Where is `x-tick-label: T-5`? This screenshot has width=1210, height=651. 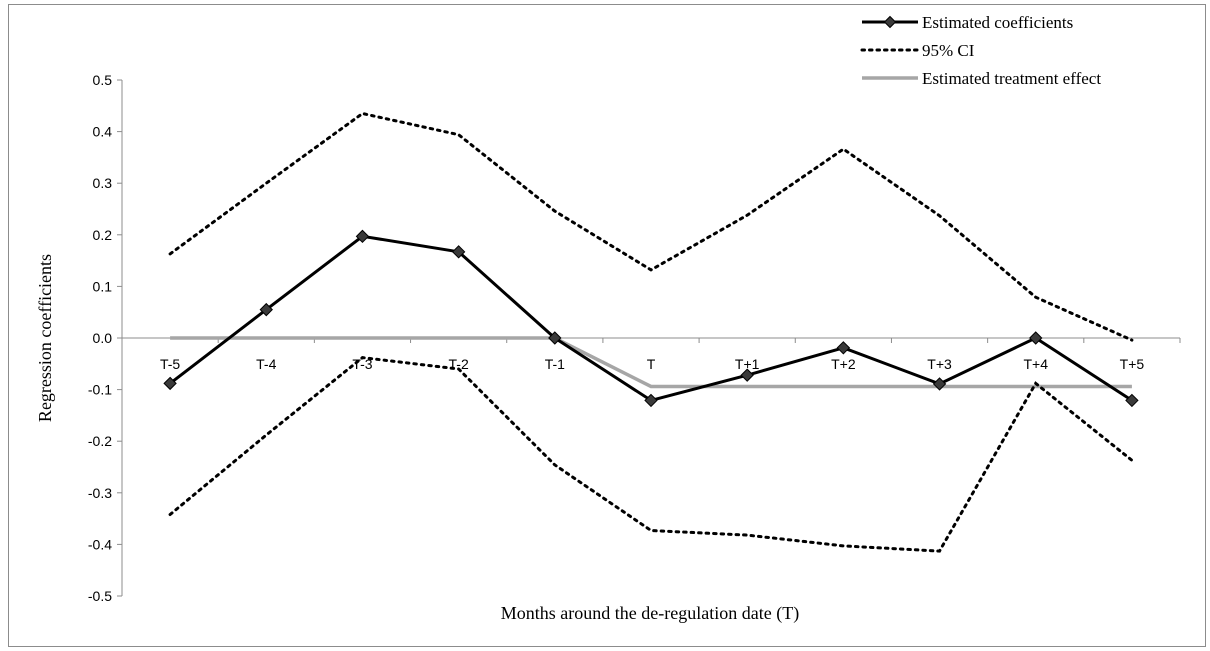 x-tick-label: T-5 is located at coordinates (170, 364).